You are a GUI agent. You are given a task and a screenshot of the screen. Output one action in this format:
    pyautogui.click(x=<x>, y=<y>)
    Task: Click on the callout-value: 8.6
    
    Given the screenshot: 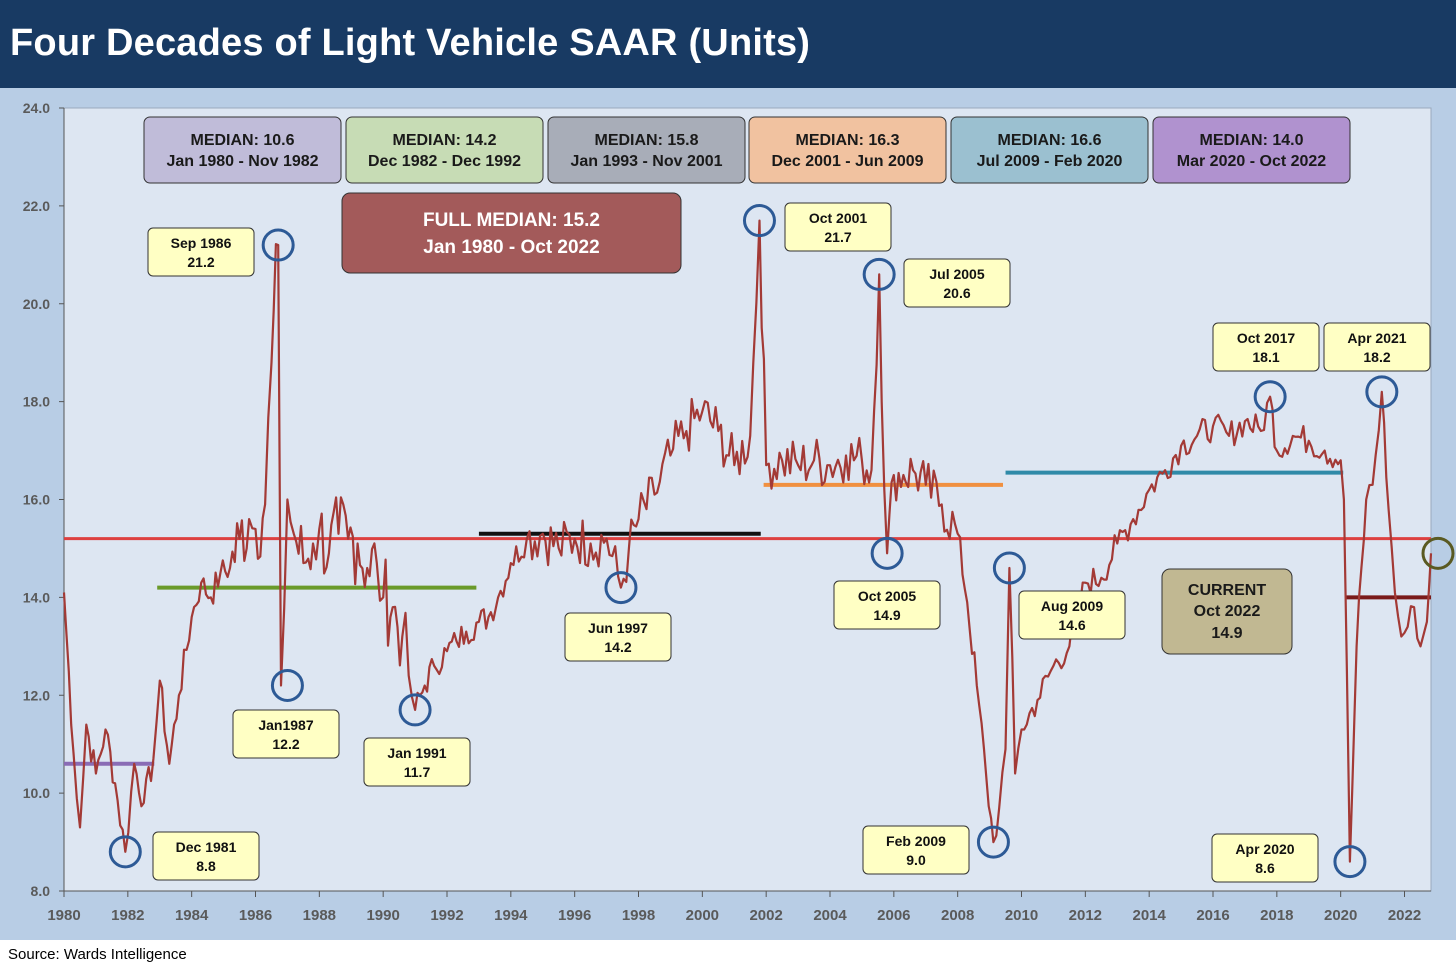 What is the action you would take?
    pyautogui.click(x=1265, y=868)
    